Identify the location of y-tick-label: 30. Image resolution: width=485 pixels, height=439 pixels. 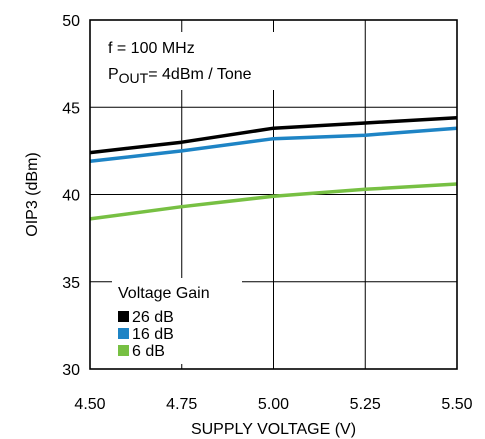
(71, 370).